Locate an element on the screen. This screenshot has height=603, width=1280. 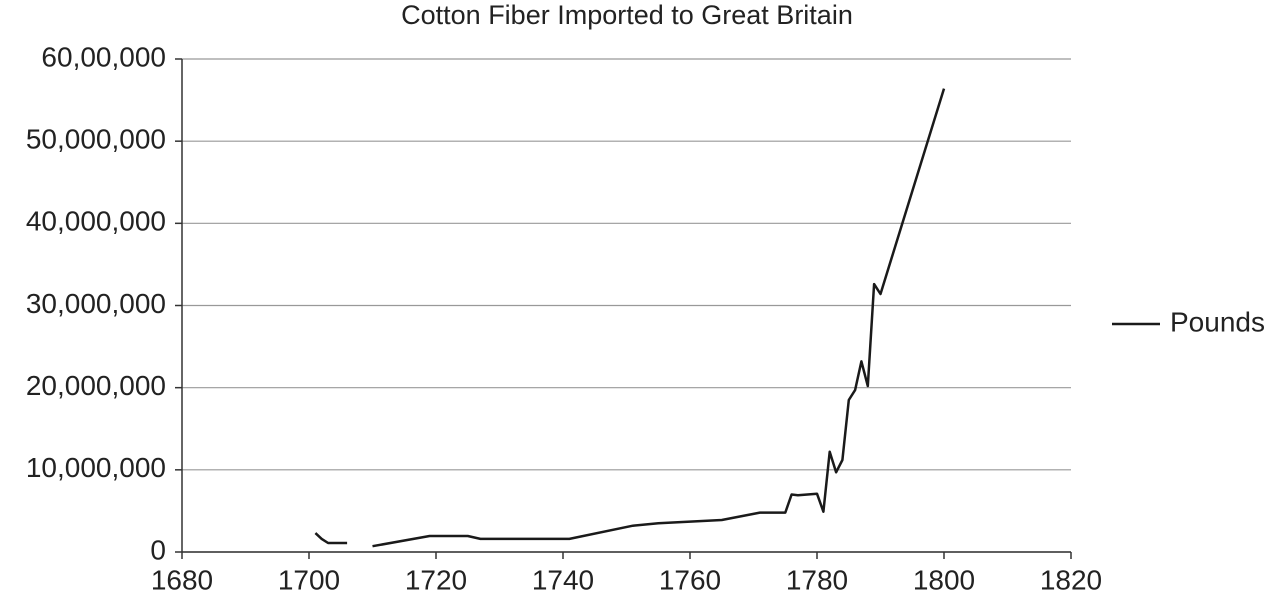
x-tick-label: 1680 is located at coordinates (182, 579).